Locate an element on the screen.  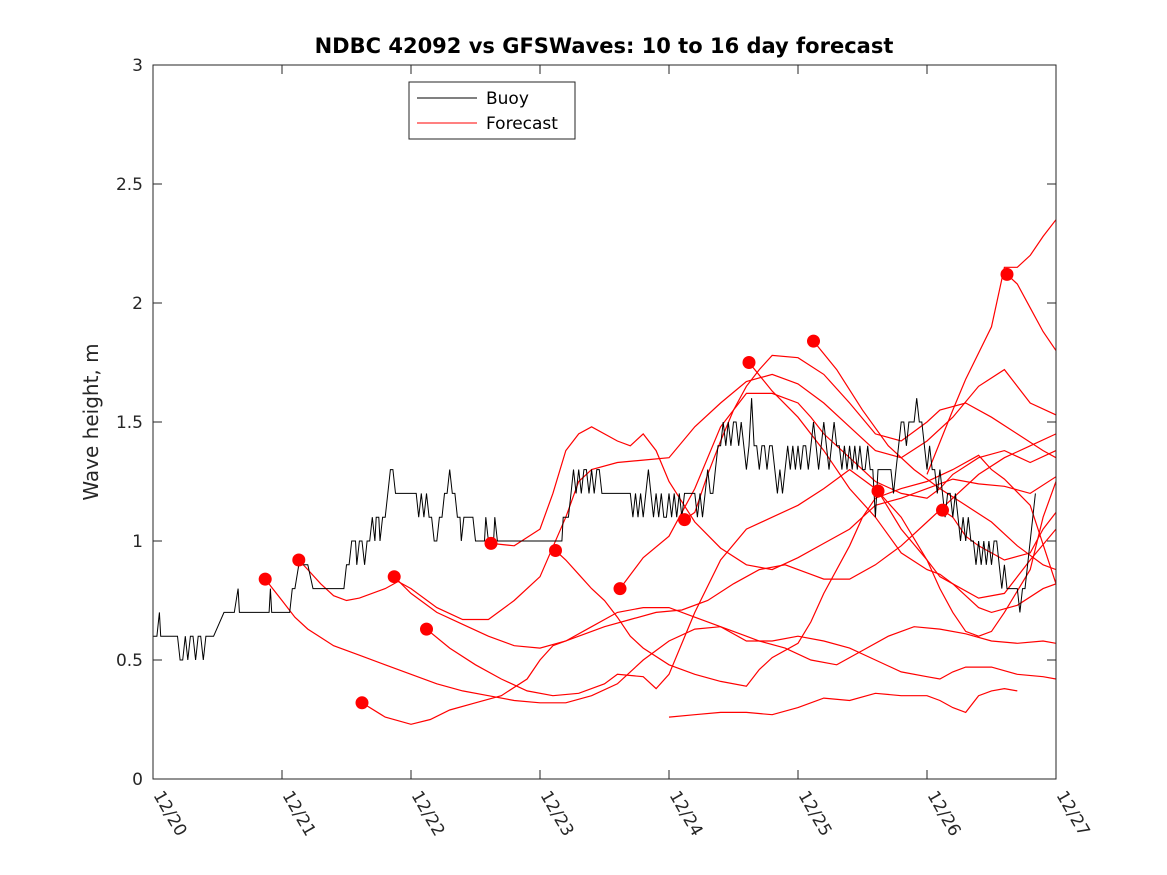
y-tick-label: 1.5 is located at coordinates (129, 423).